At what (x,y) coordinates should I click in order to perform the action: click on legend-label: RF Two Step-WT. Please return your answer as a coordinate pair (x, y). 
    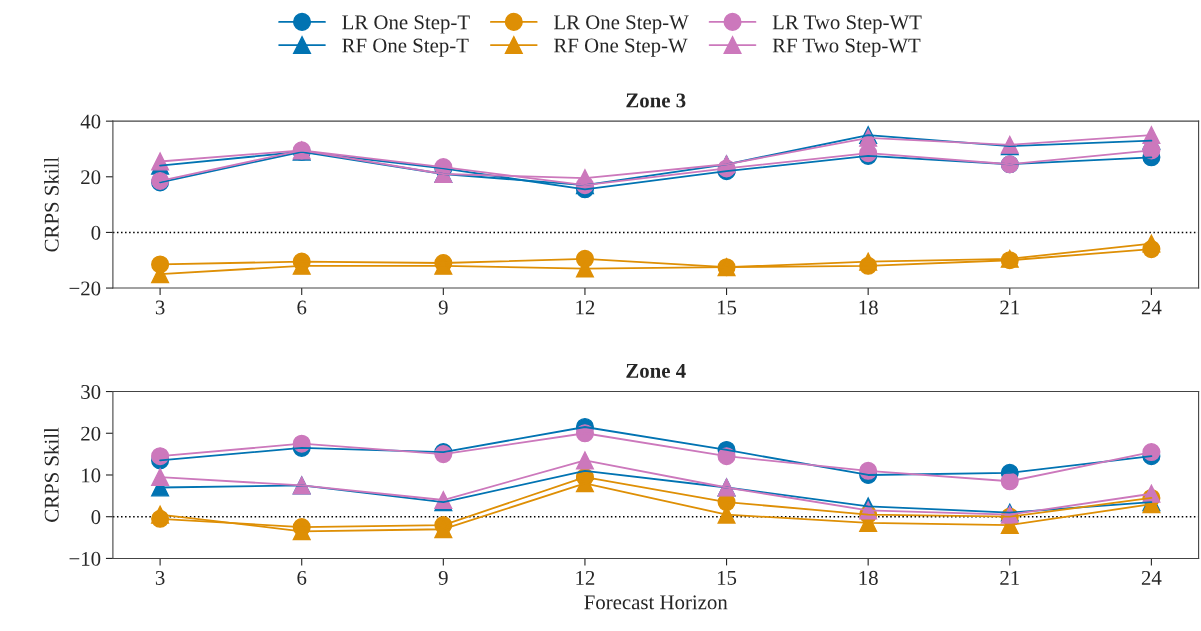
    Looking at the image, I should click on (846, 47).